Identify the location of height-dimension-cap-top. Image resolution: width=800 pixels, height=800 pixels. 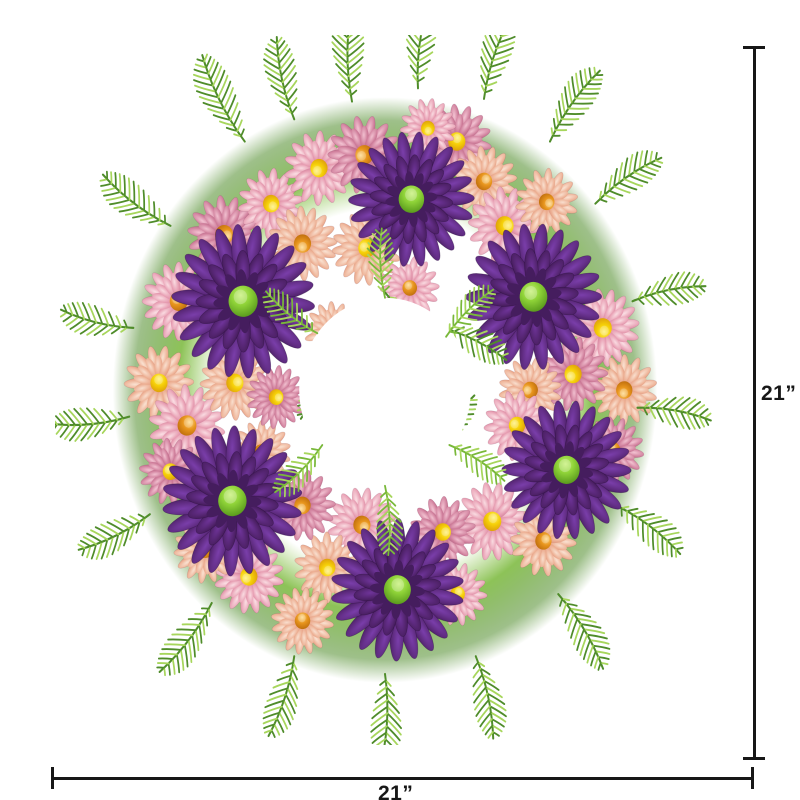
(754, 47).